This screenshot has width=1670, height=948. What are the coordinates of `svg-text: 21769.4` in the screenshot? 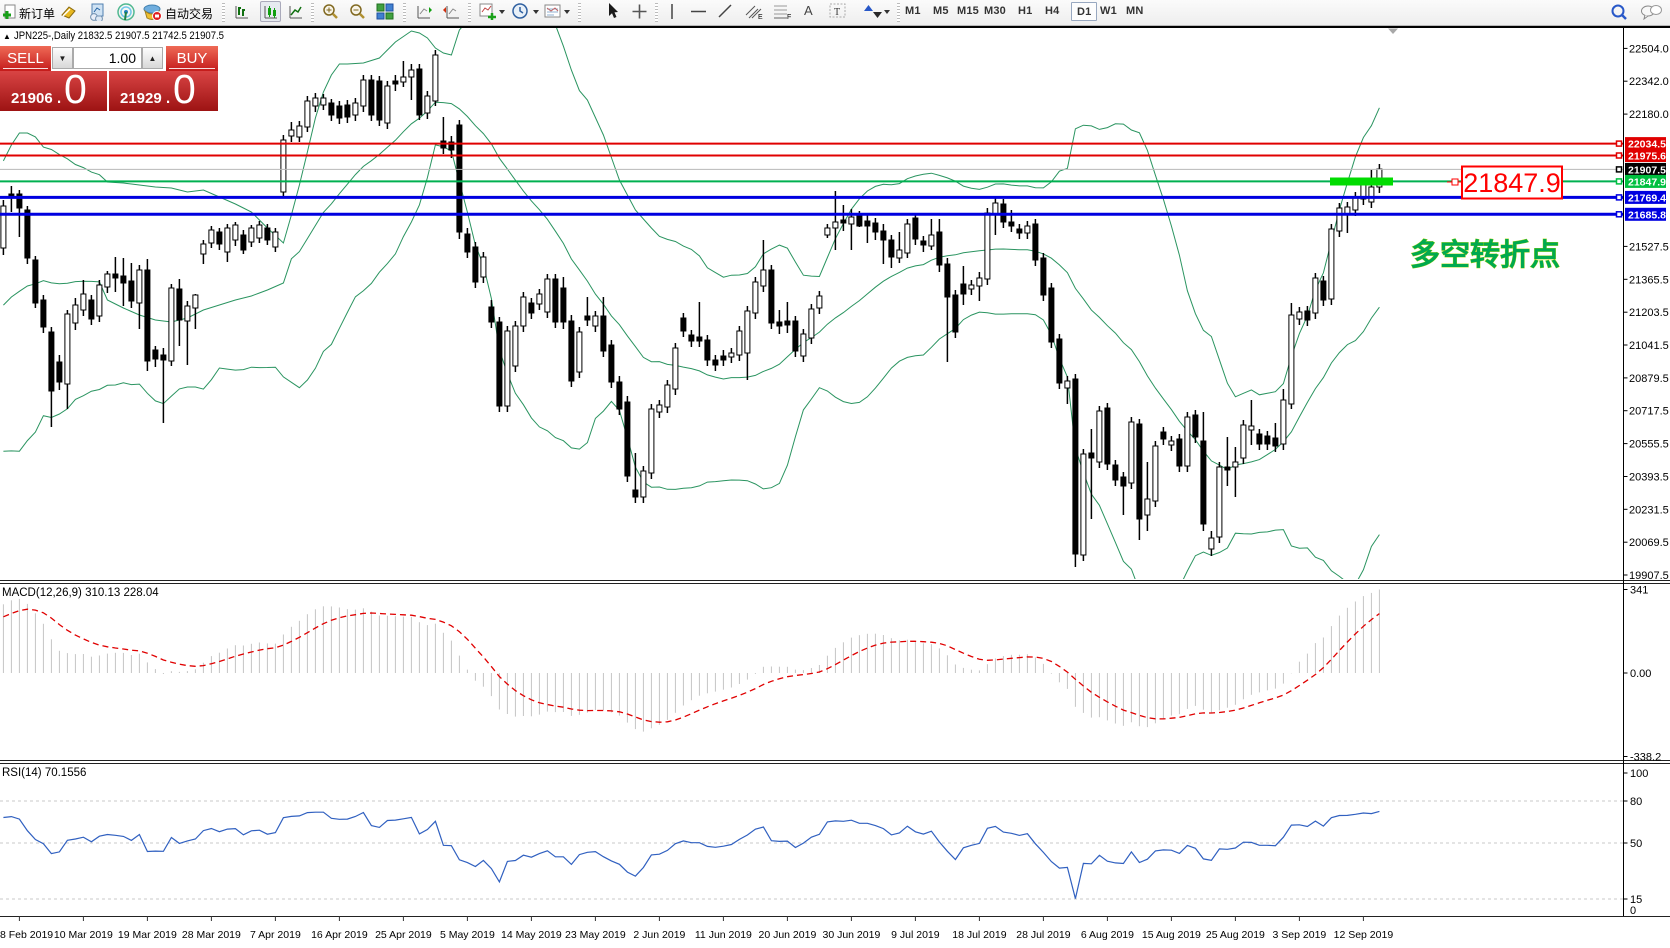 It's located at (1647, 198).